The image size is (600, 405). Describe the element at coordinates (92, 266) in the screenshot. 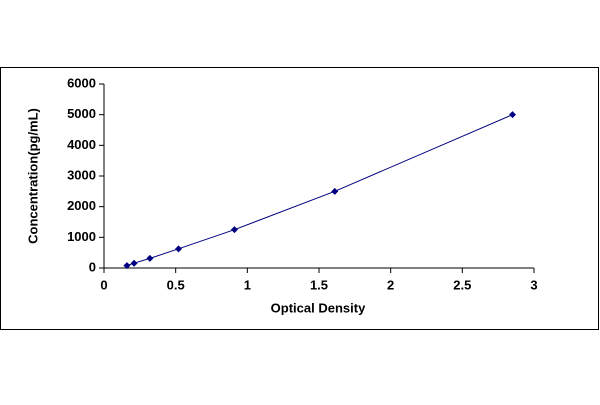

I see `y-tick-label: 0` at that location.